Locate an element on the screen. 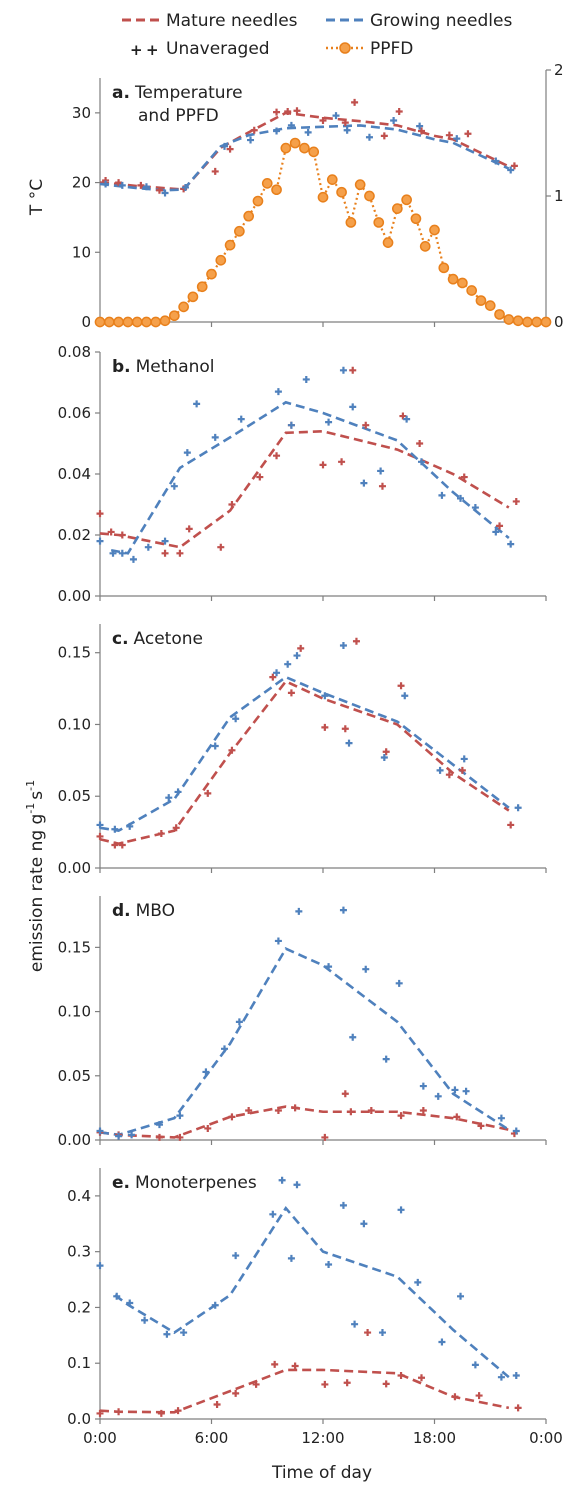 The image size is (570, 1488). y-tick-label: 0.4 is located at coordinates (79, 1196).